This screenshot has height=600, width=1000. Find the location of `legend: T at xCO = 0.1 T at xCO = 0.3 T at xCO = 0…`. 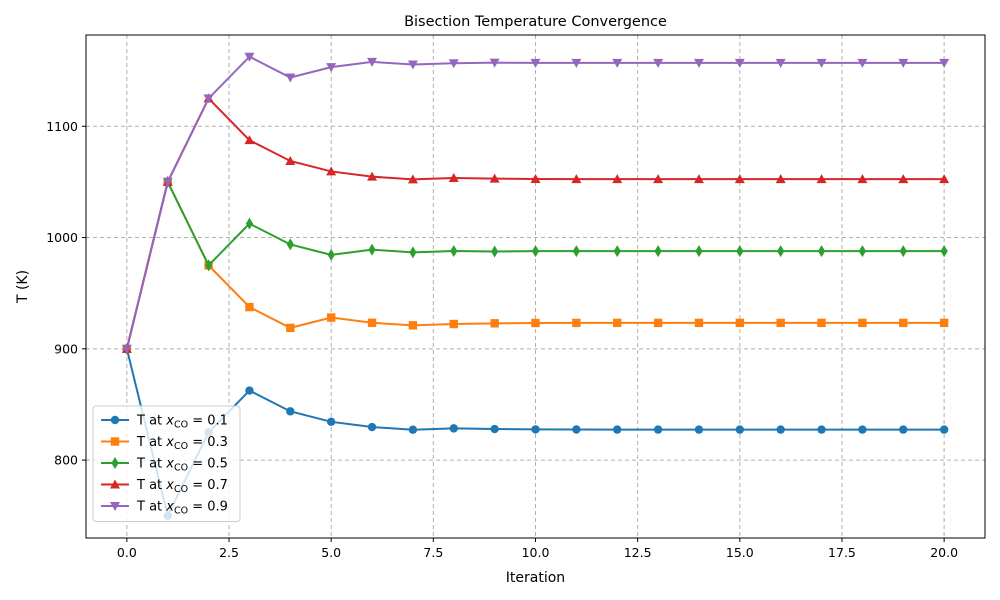

legend: T at xCO = 0.1 T at xCO = 0.3 T at xCO = 0… is located at coordinates (166, 463).